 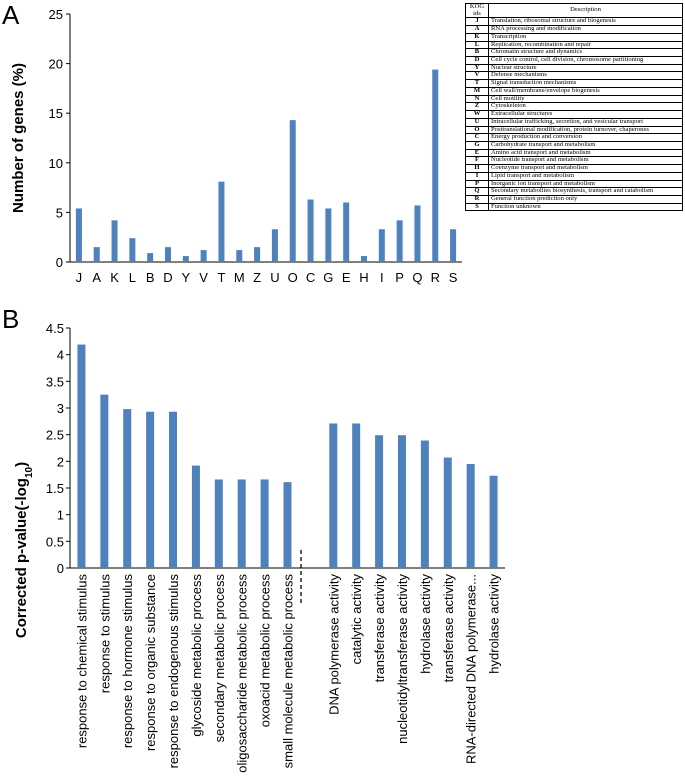 I want to click on bar-a-C, so click(x=310, y=230).